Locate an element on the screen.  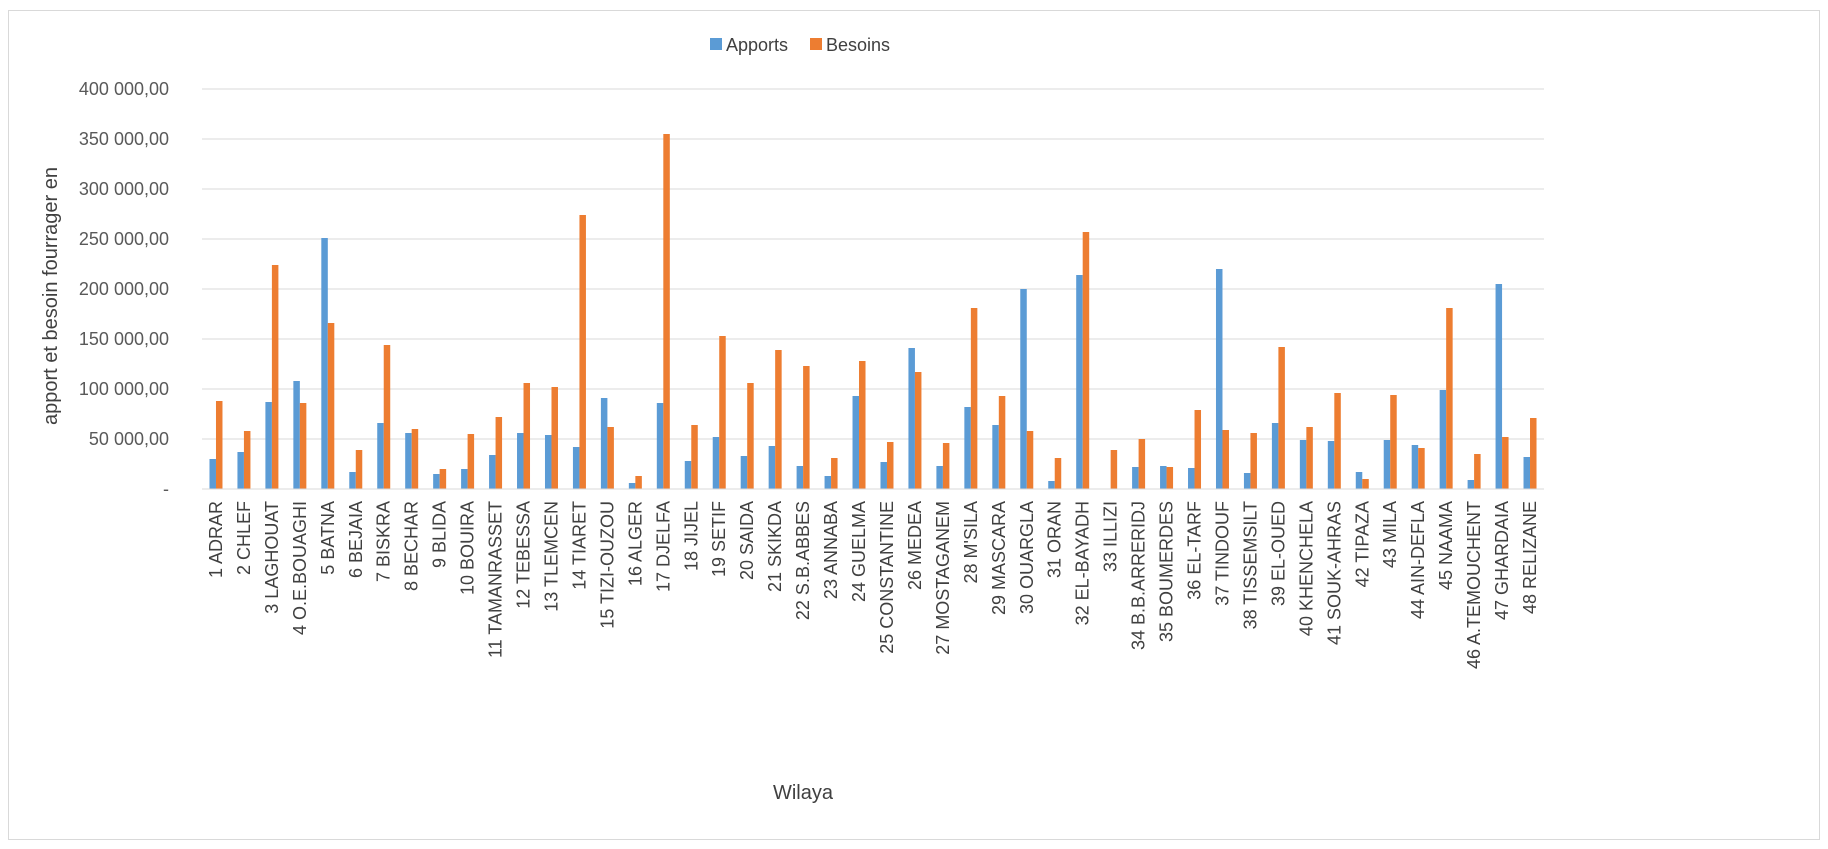
y-tick-label: 250 000,00 is located at coordinates (124, 239).